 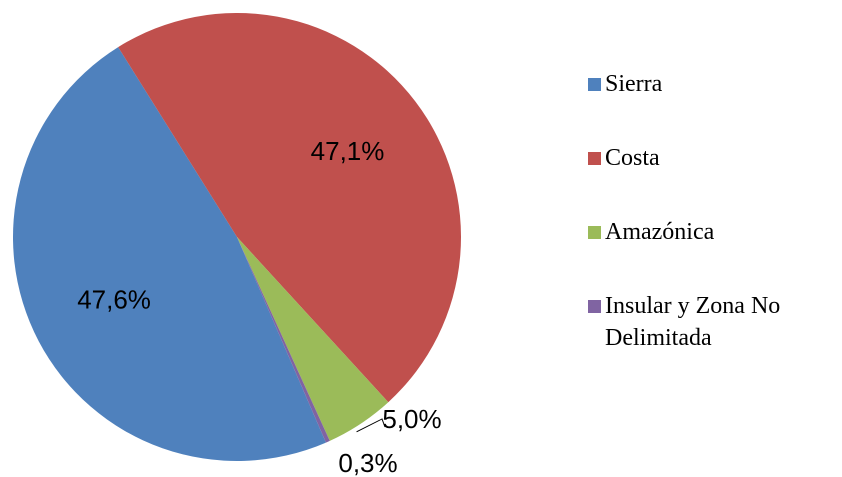 What do you see at coordinates (367, 462) in the screenshot?
I see `data-label: 0,3%` at bounding box center [367, 462].